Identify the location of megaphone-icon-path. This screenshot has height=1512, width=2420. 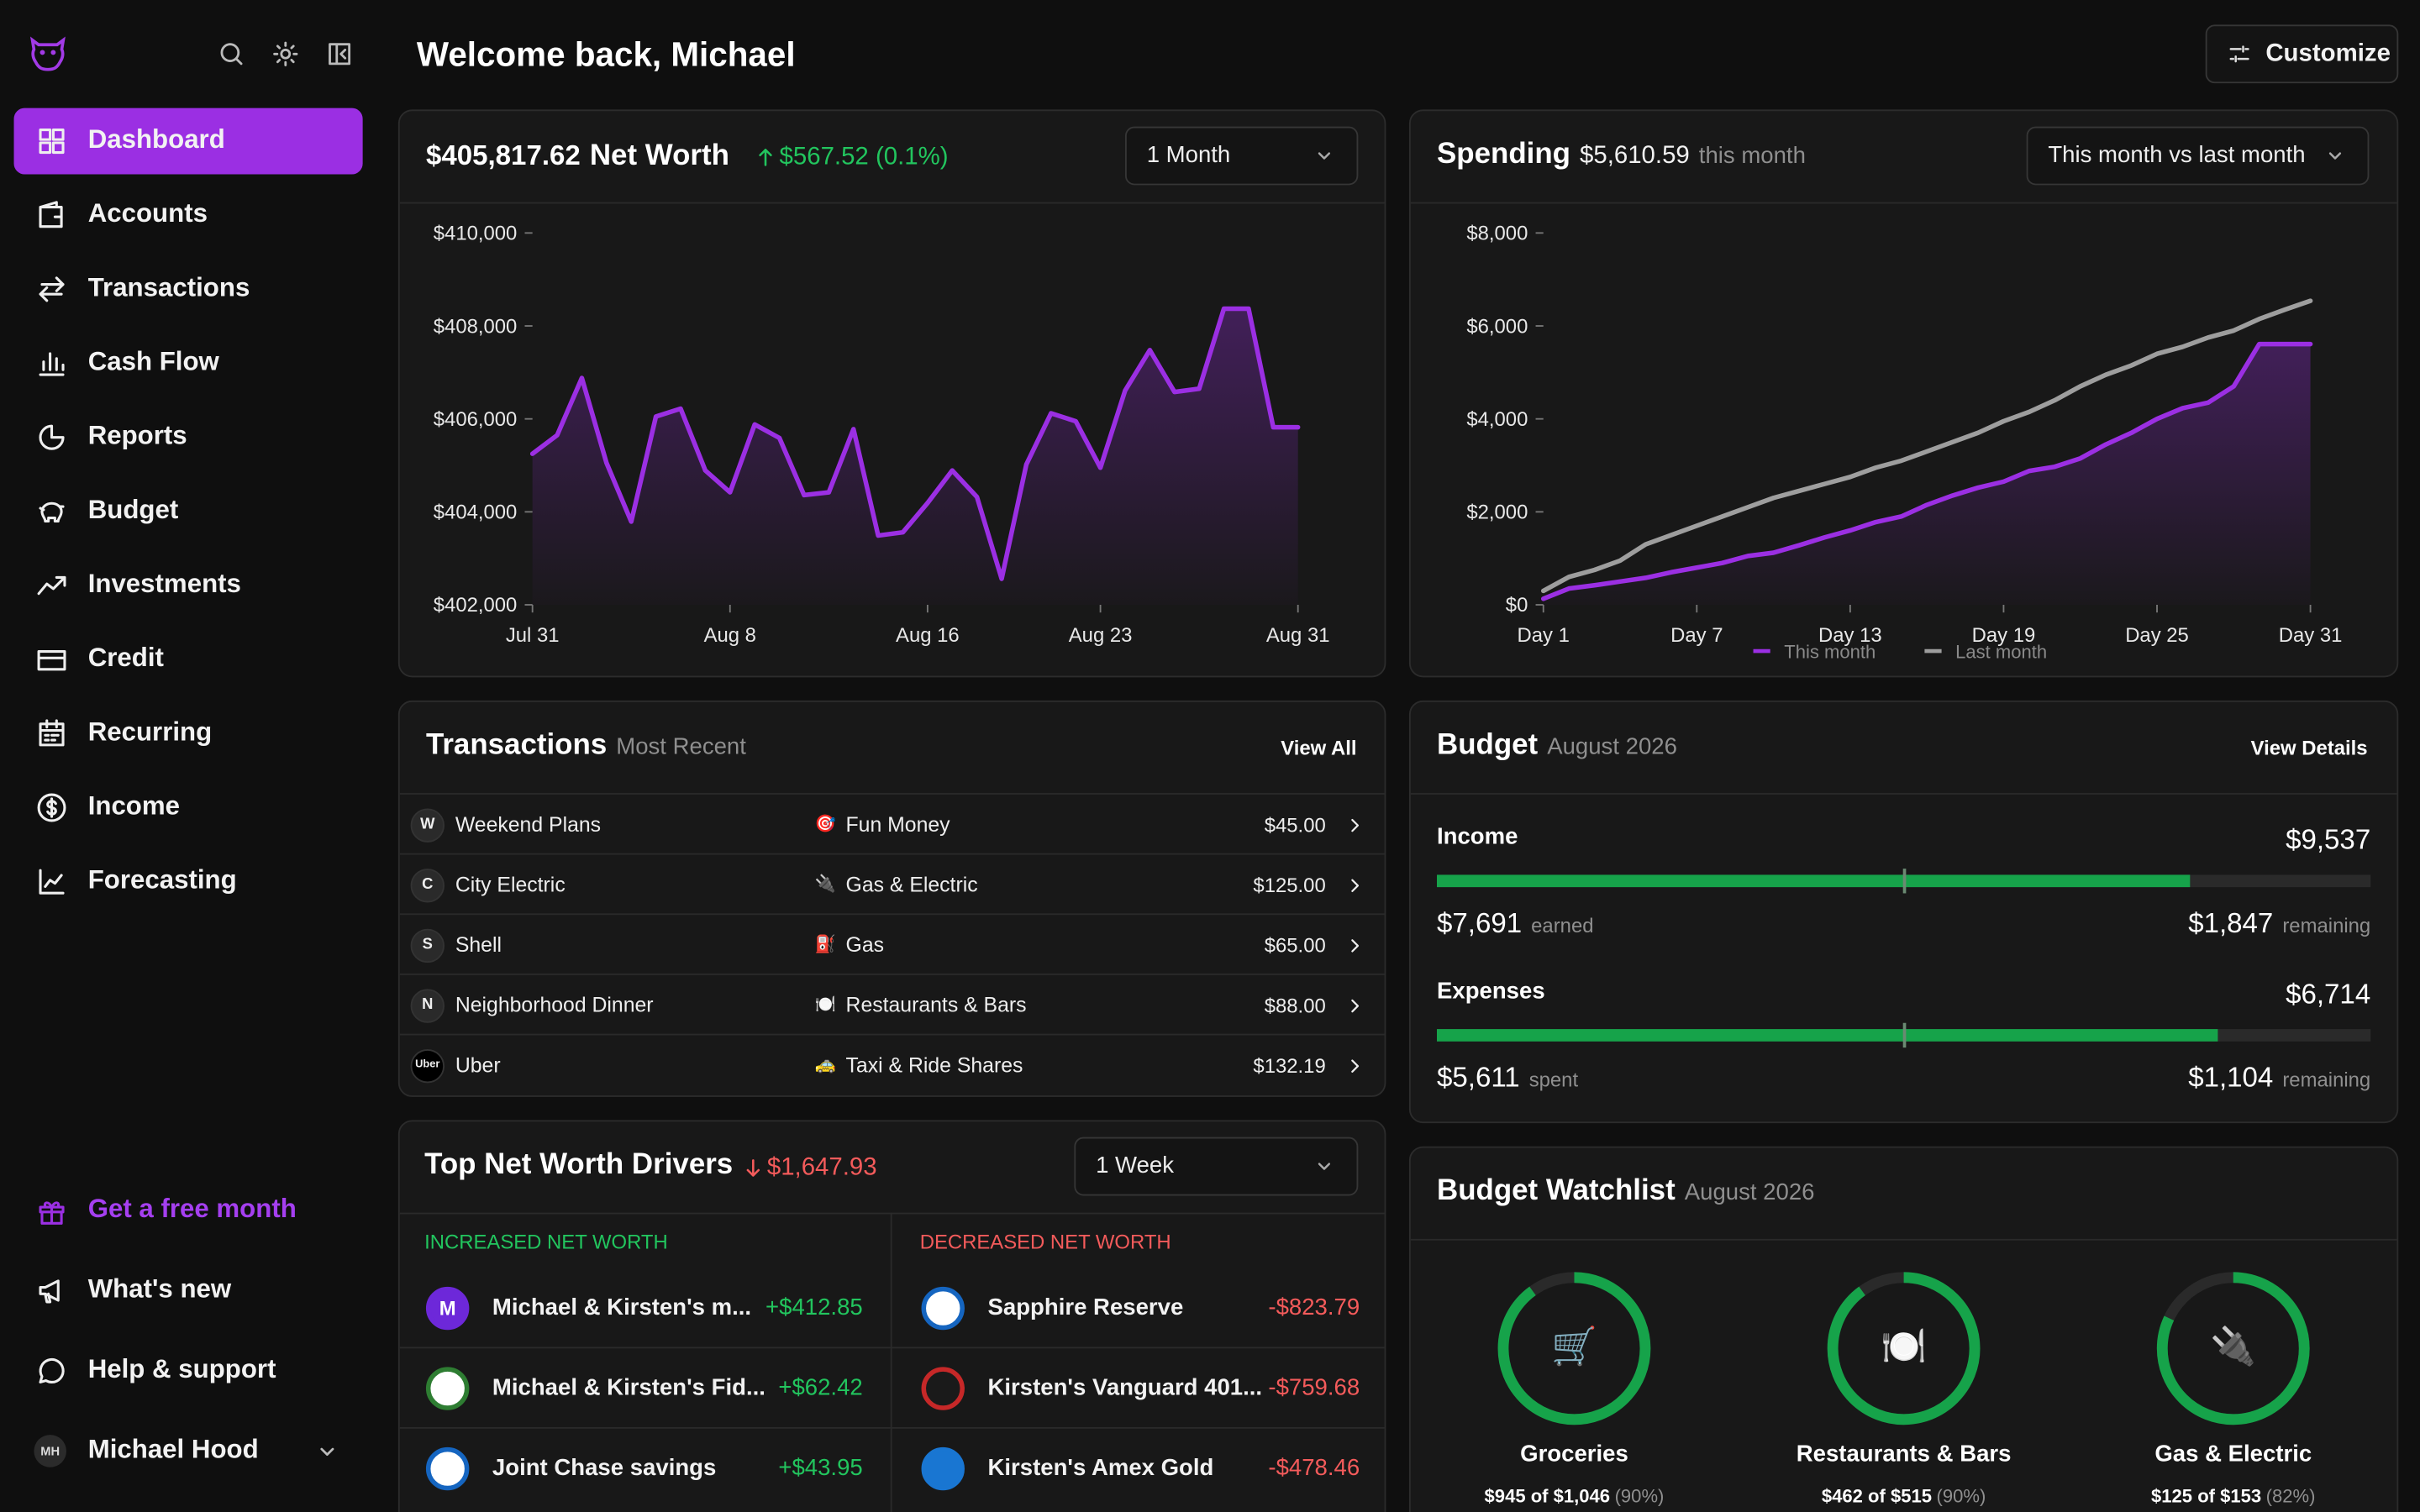
(49, 1290).